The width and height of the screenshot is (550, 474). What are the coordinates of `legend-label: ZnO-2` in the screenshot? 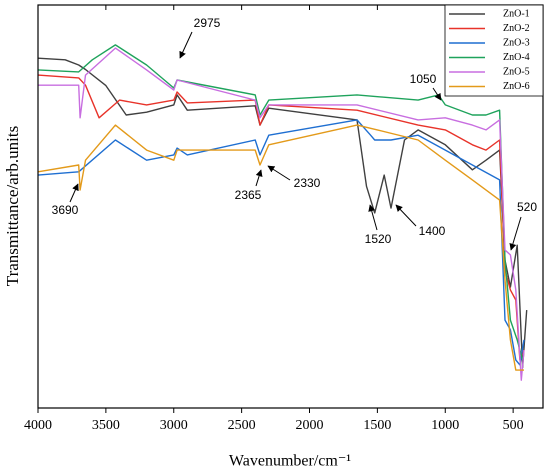 It's located at (516, 28).